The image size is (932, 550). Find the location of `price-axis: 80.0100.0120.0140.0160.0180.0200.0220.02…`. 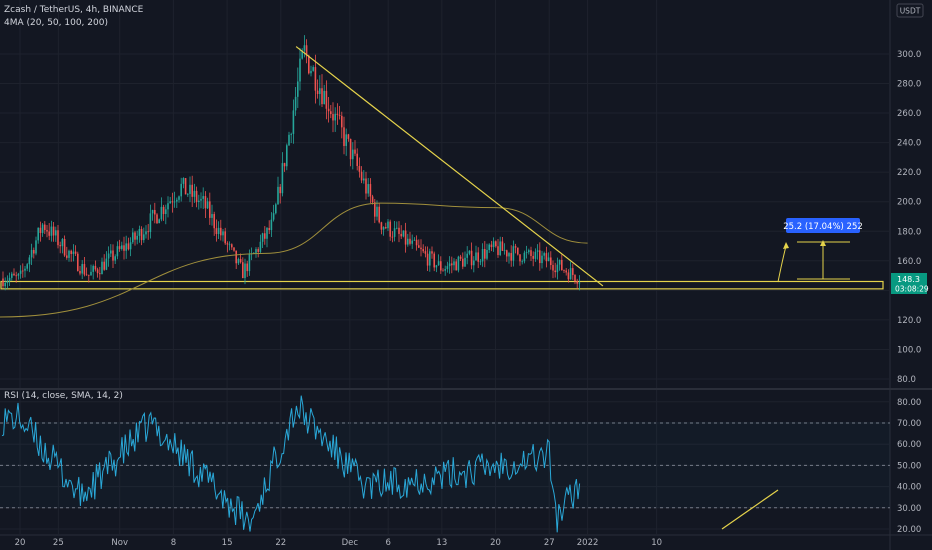

price-axis: 80.0100.0120.0140.0160.0180.0200.0220.02… is located at coordinates (909, 217).